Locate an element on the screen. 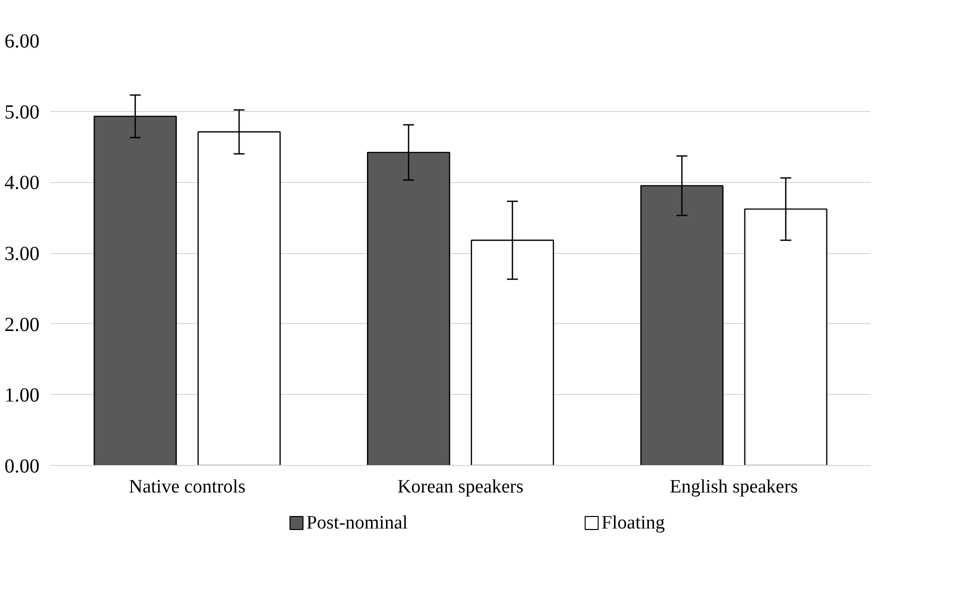 This screenshot has width=979, height=590. y-tick-label: 4.00 is located at coordinates (22, 183).